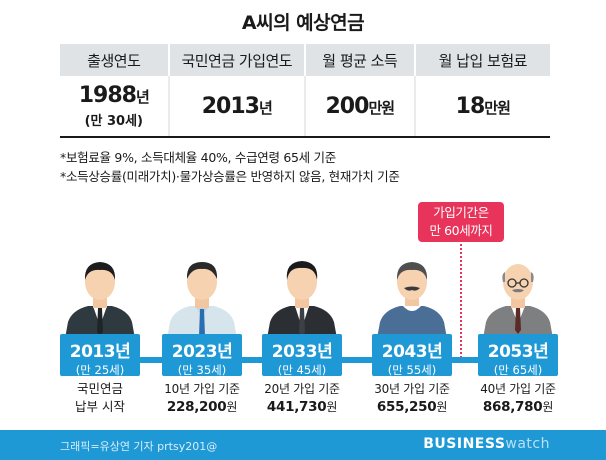 Image resolution: width=606 pixels, height=460 pixels. Describe the element at coordinates (483, 60) in the screenshot. I see `header-premium: 월 납입 보험료` at that location.